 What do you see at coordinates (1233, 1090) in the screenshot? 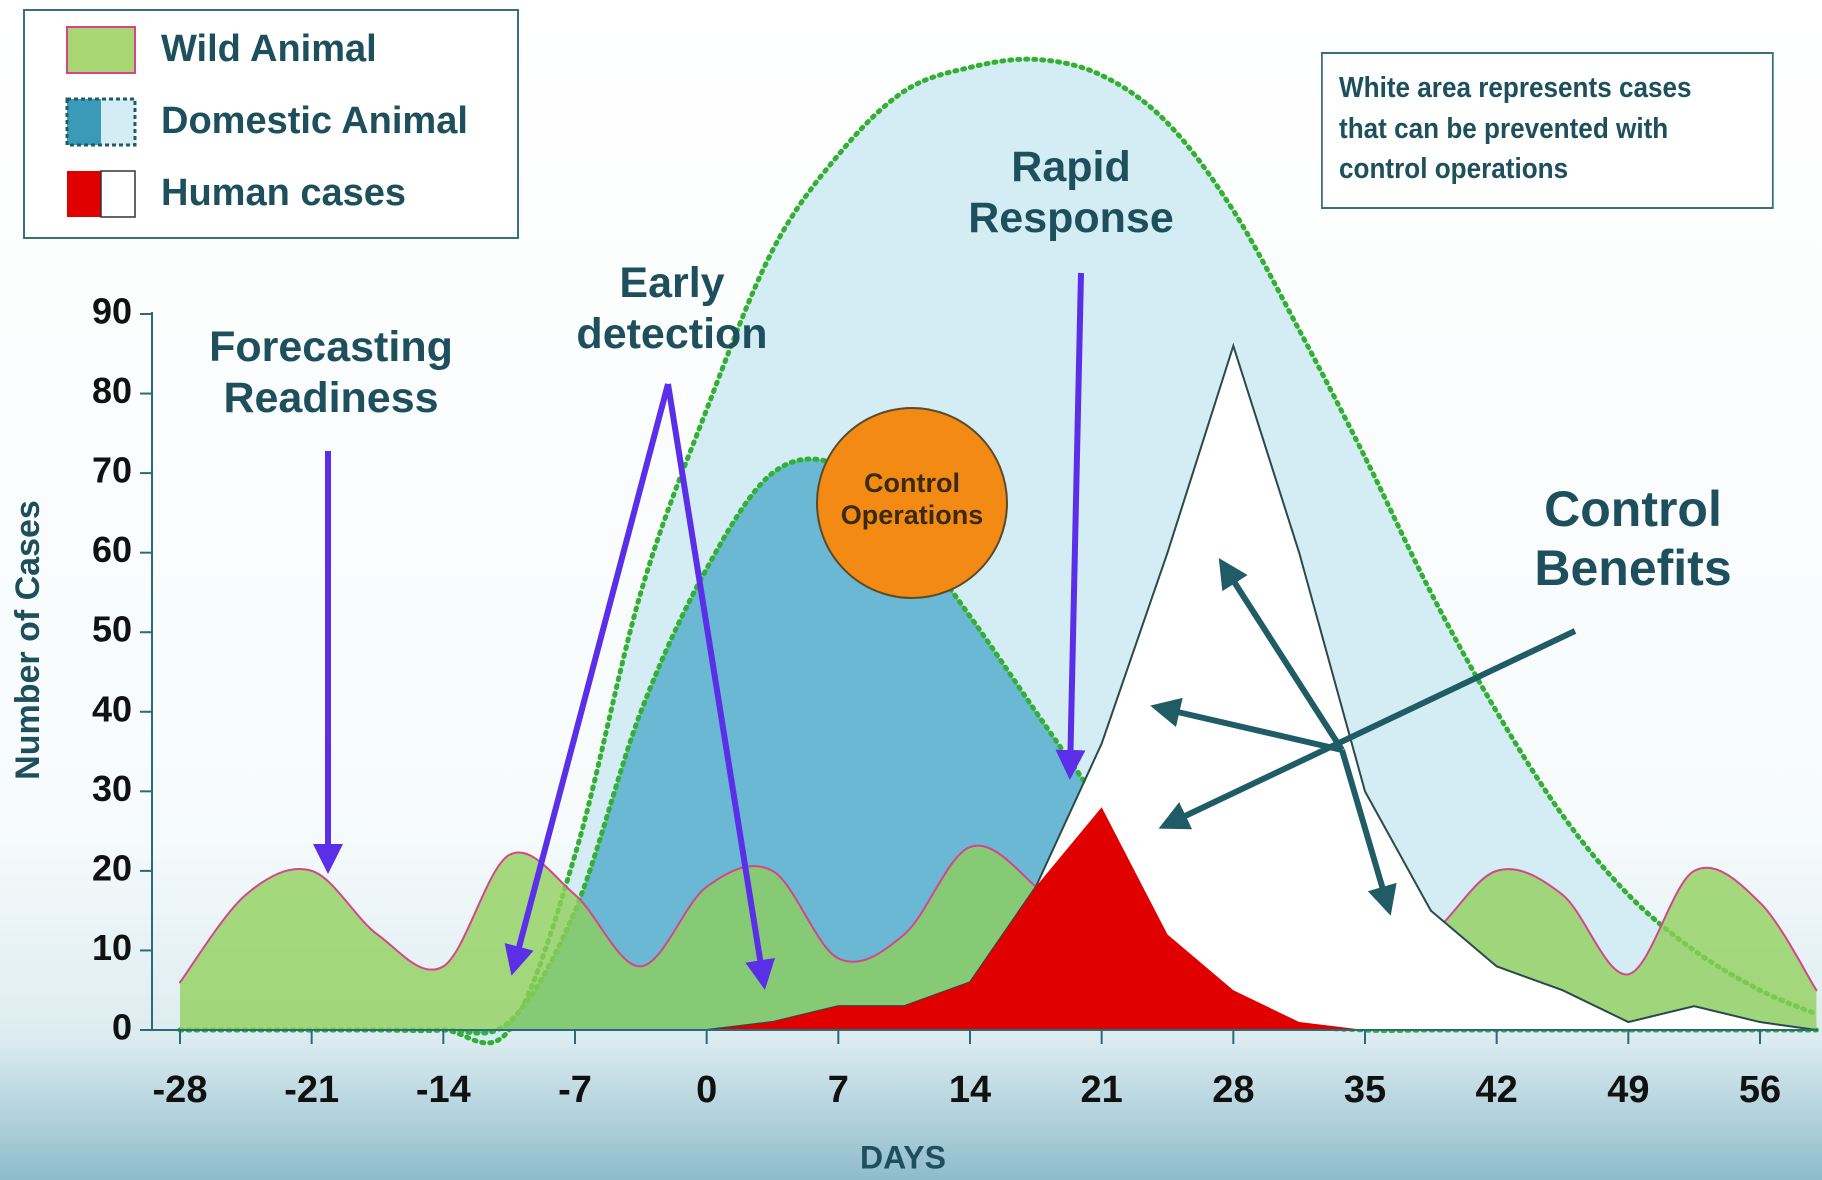
I see `x-tick-label: 28` at bounding box center [1233, 1090].